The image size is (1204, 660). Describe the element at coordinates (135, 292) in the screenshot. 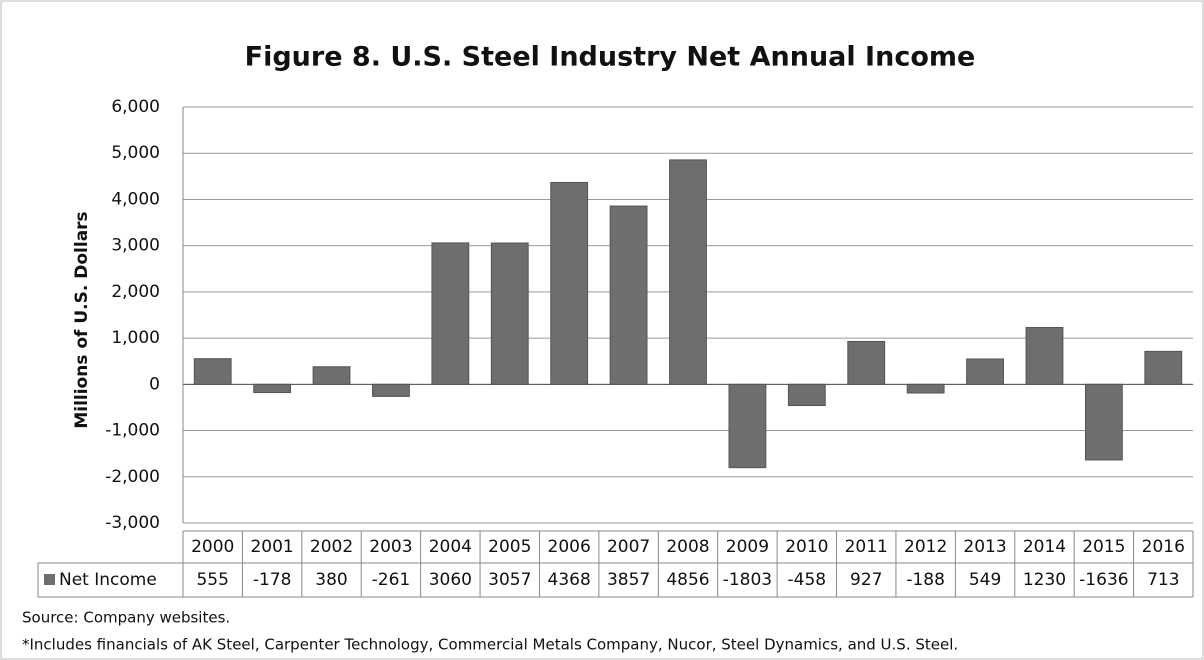

I see `y-tick-label: 2,000` at that location.